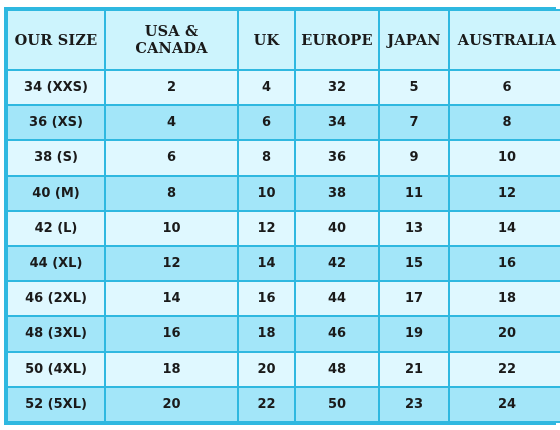 The width and height of the screenshot is (560, 430). I want to click on cell-europe: 32, so click(337, 88).